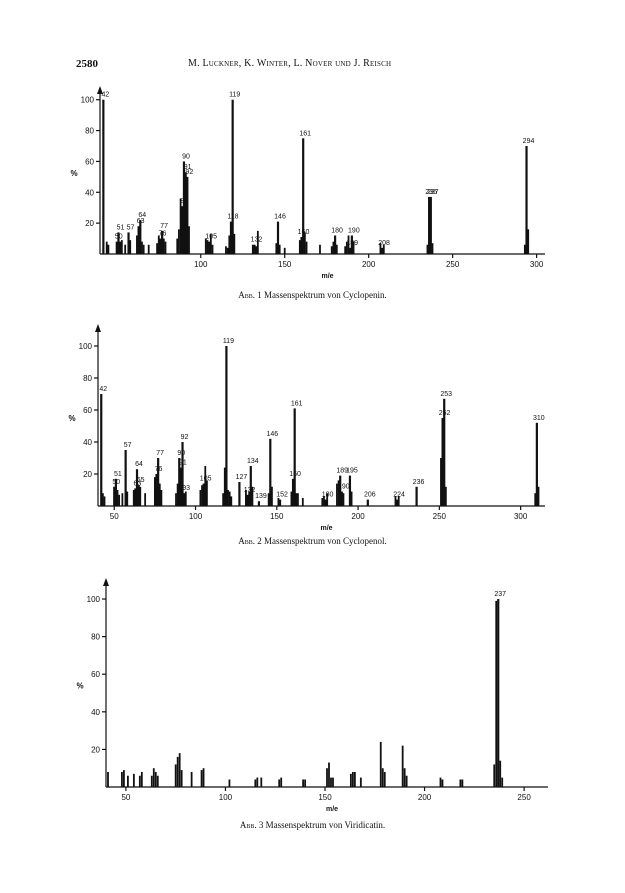  I want to click on x-axis-label: m/e, so click(332, 809).